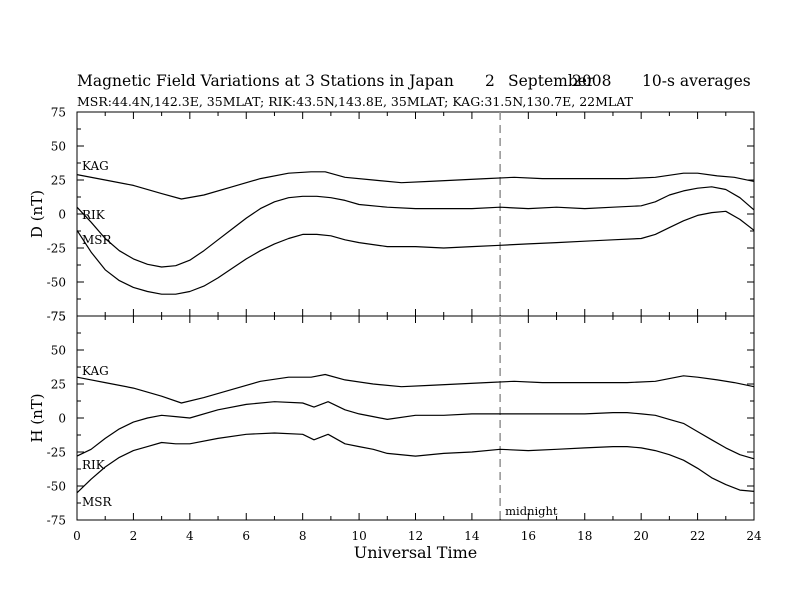 This screenshot has width=792, height=612. I want to click on x-tick-label: 8, so click(303, 536).